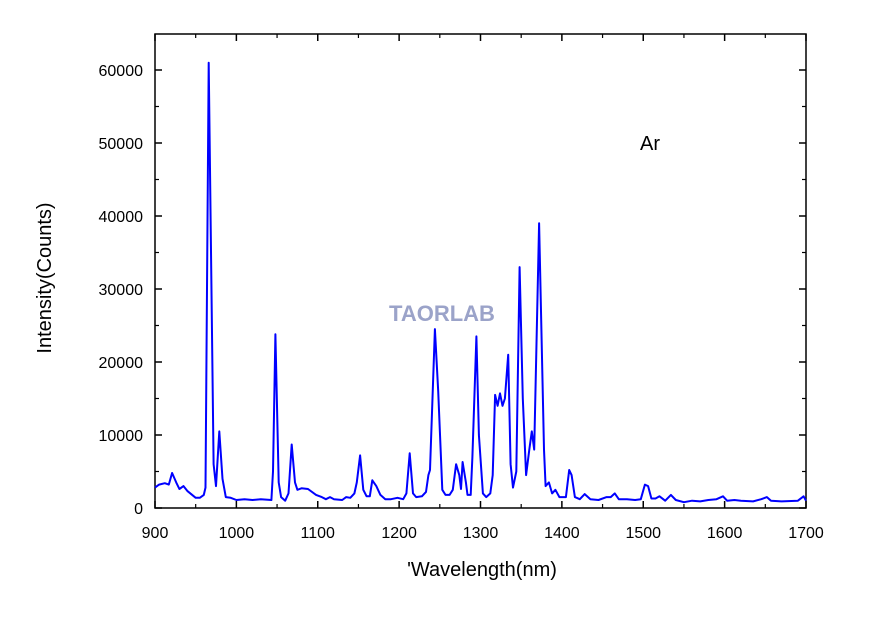  What do you see at coordinates (121, 363) in the screenshot?
I see `y-tick-label: 20000` at bounding box center [121, 363].